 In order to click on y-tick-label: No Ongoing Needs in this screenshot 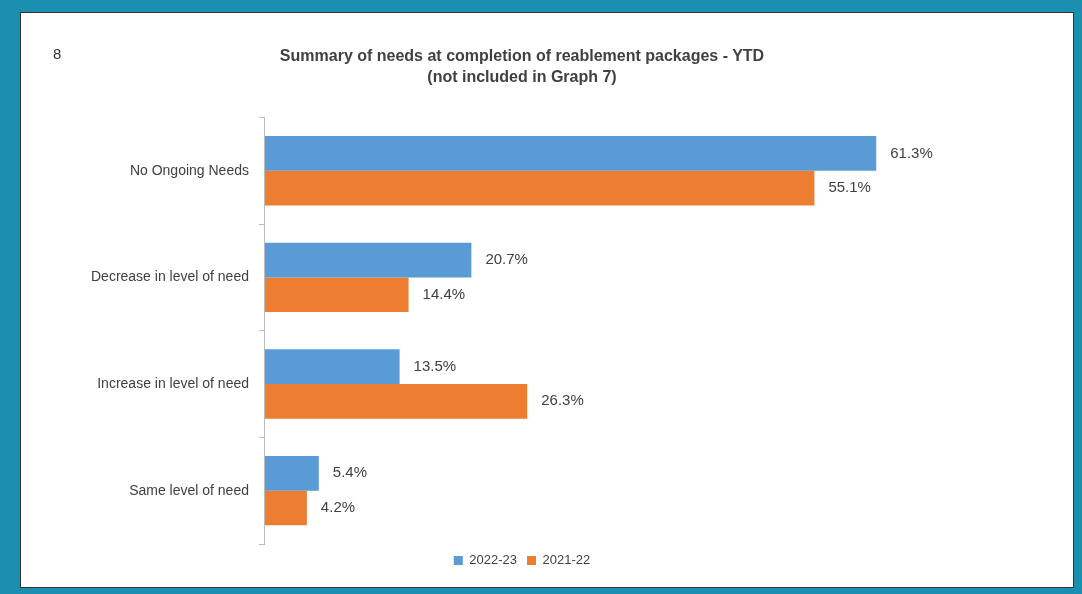, I will do `click(189, 169)`.